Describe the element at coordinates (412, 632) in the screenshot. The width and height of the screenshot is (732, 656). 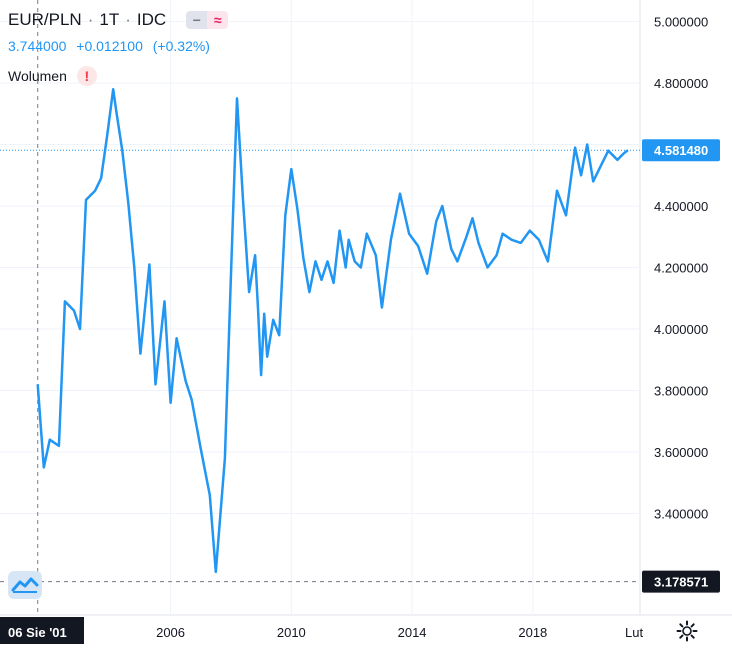
I see `x-tick-label: 2014` at that location.